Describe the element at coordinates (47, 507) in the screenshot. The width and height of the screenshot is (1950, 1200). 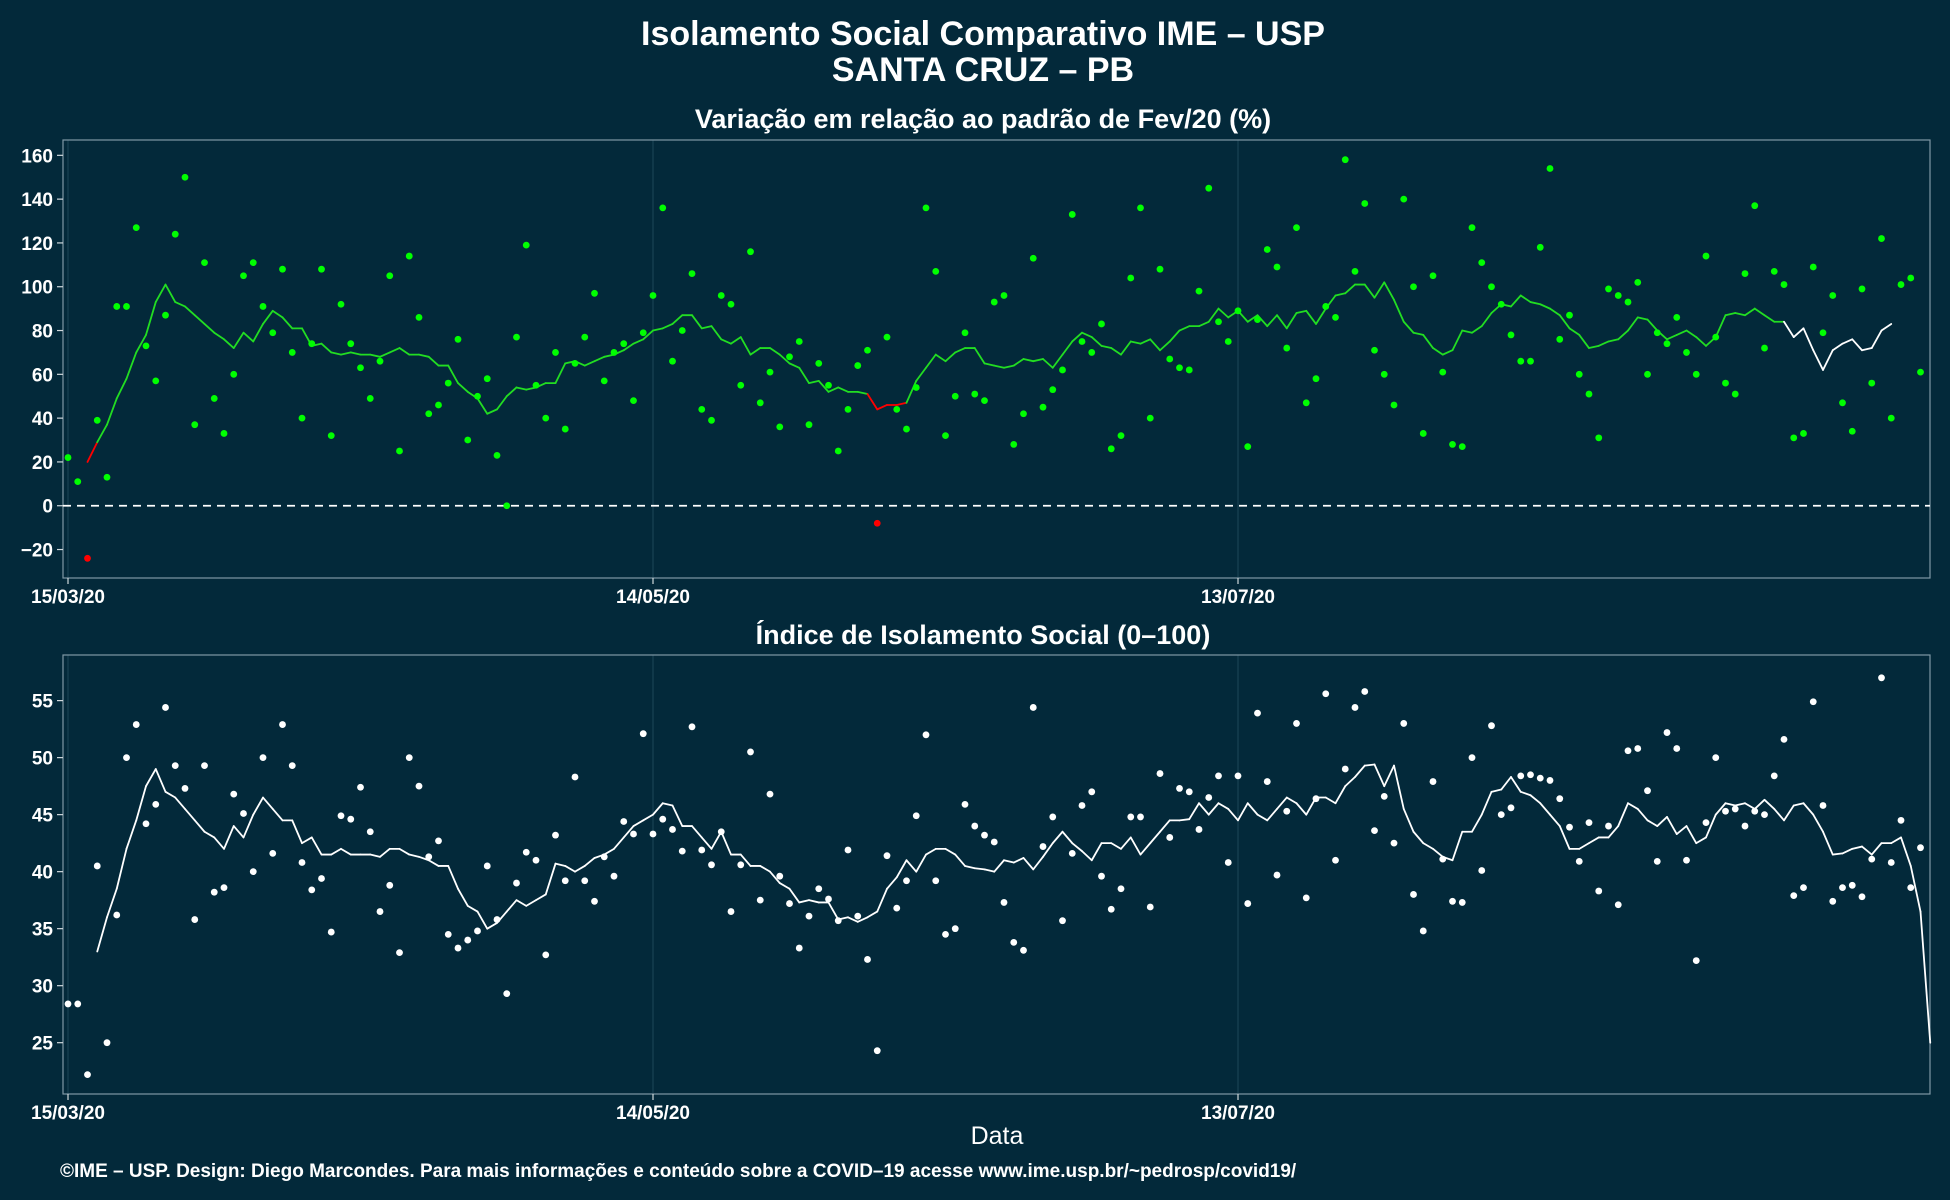
I see `p1-y-tick-label-1: 0` at that location.